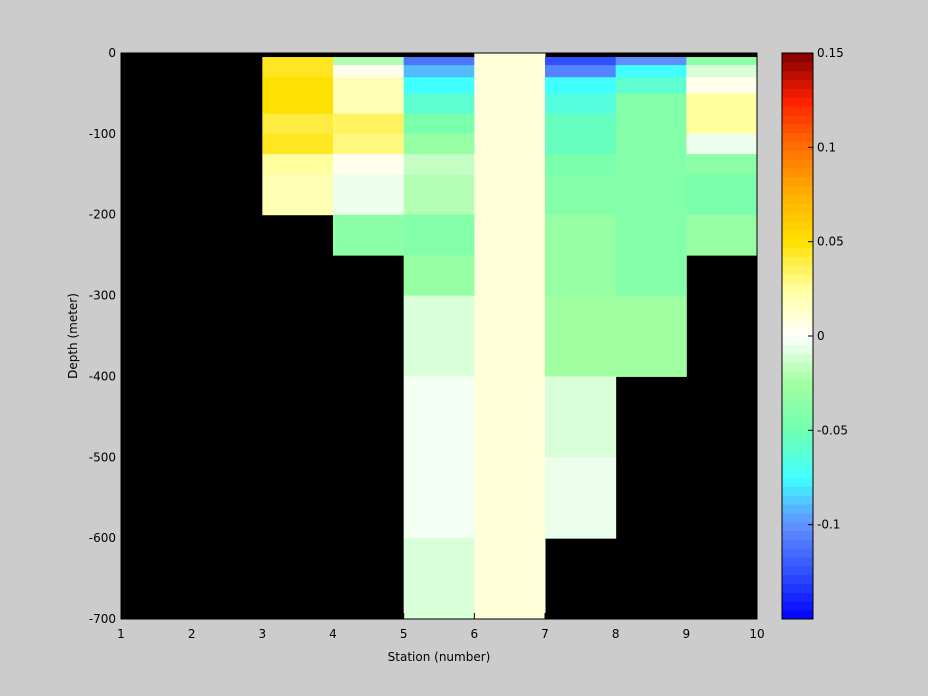 The width and height of the screenshot is (928, 696). What do you see at coordinates (756, 634) in the screenshot?
I see `x-tick-label: 10` at bounding box center [756, 634].